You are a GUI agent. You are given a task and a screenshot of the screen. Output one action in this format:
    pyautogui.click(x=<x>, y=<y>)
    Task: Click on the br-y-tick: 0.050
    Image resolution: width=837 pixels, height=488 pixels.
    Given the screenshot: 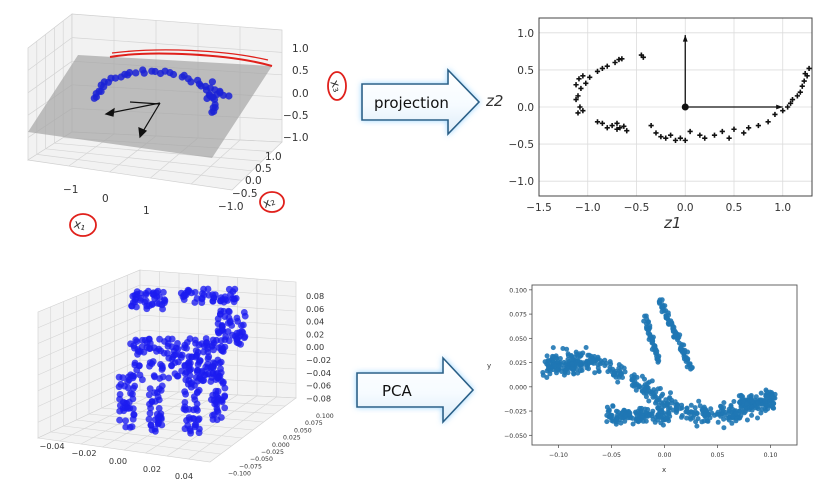 What is the action you would take?
    pyautogui.click(x=518, y=339)
    